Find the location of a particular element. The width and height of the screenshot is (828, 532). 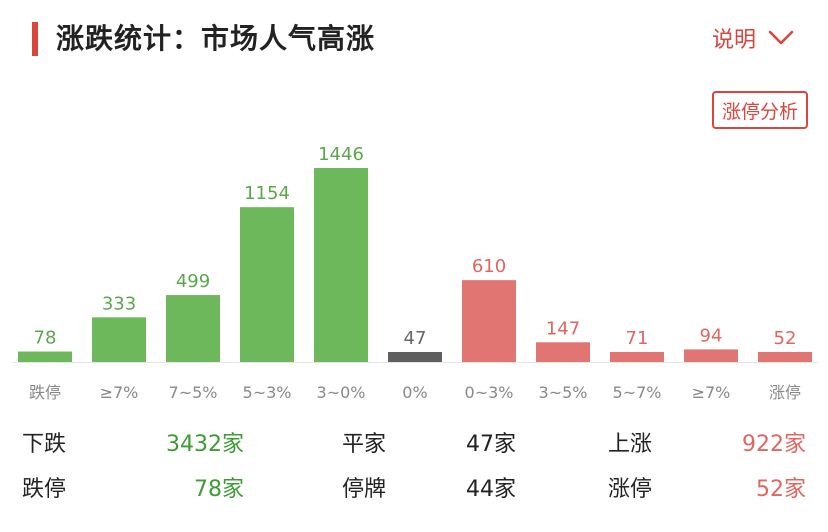

stat-label-up: 上涨 is located at coordinates (630, 444).